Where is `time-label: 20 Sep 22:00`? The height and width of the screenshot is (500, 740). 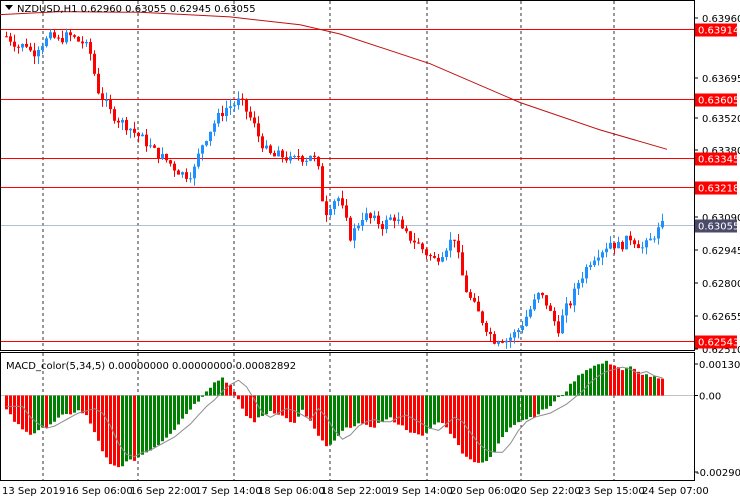 time-label: 20 Sep 22:00 is located at coordinates (547, 491).